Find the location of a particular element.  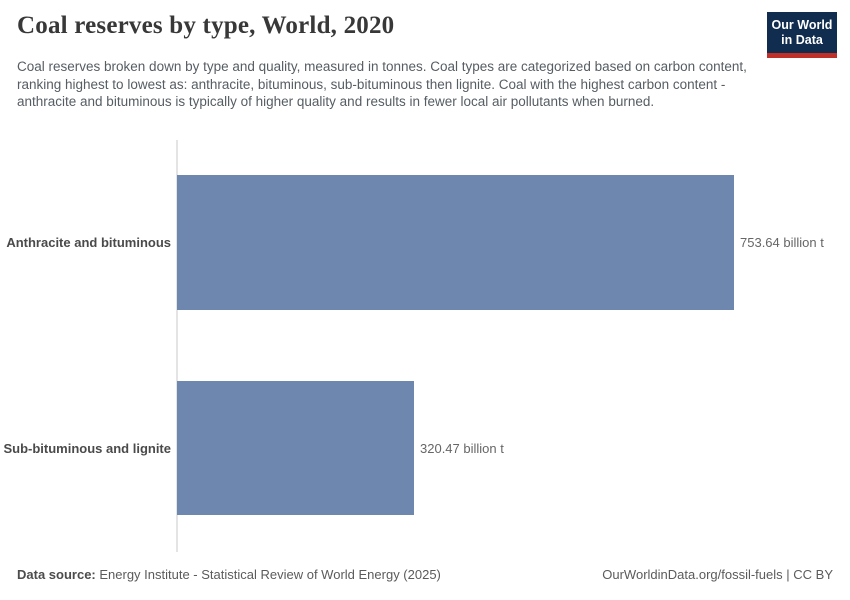

y-axis-line is located at coordinates (177, 346).